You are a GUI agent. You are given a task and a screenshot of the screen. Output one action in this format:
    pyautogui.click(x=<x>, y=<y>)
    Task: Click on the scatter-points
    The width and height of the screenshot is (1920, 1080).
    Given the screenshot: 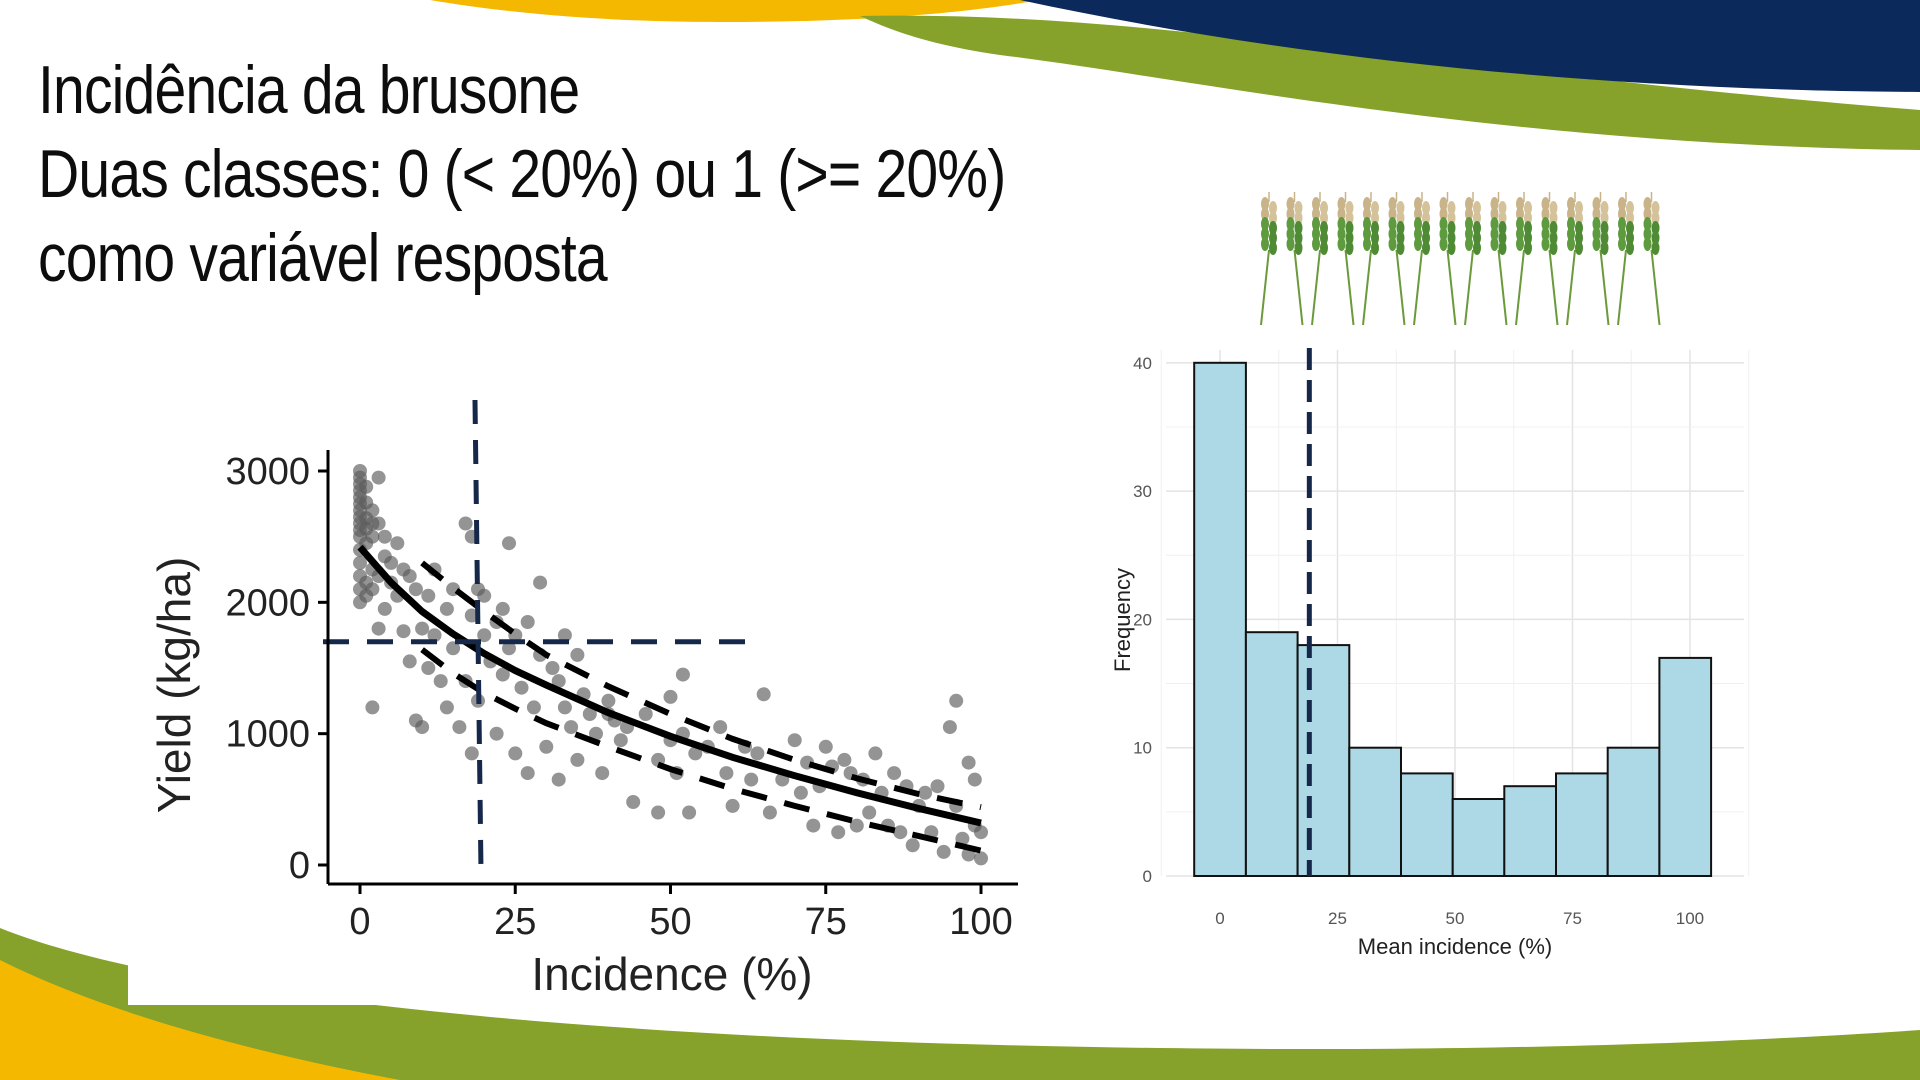 What is the action you would take?
    pyautogui.click(x=670, y=665)
    